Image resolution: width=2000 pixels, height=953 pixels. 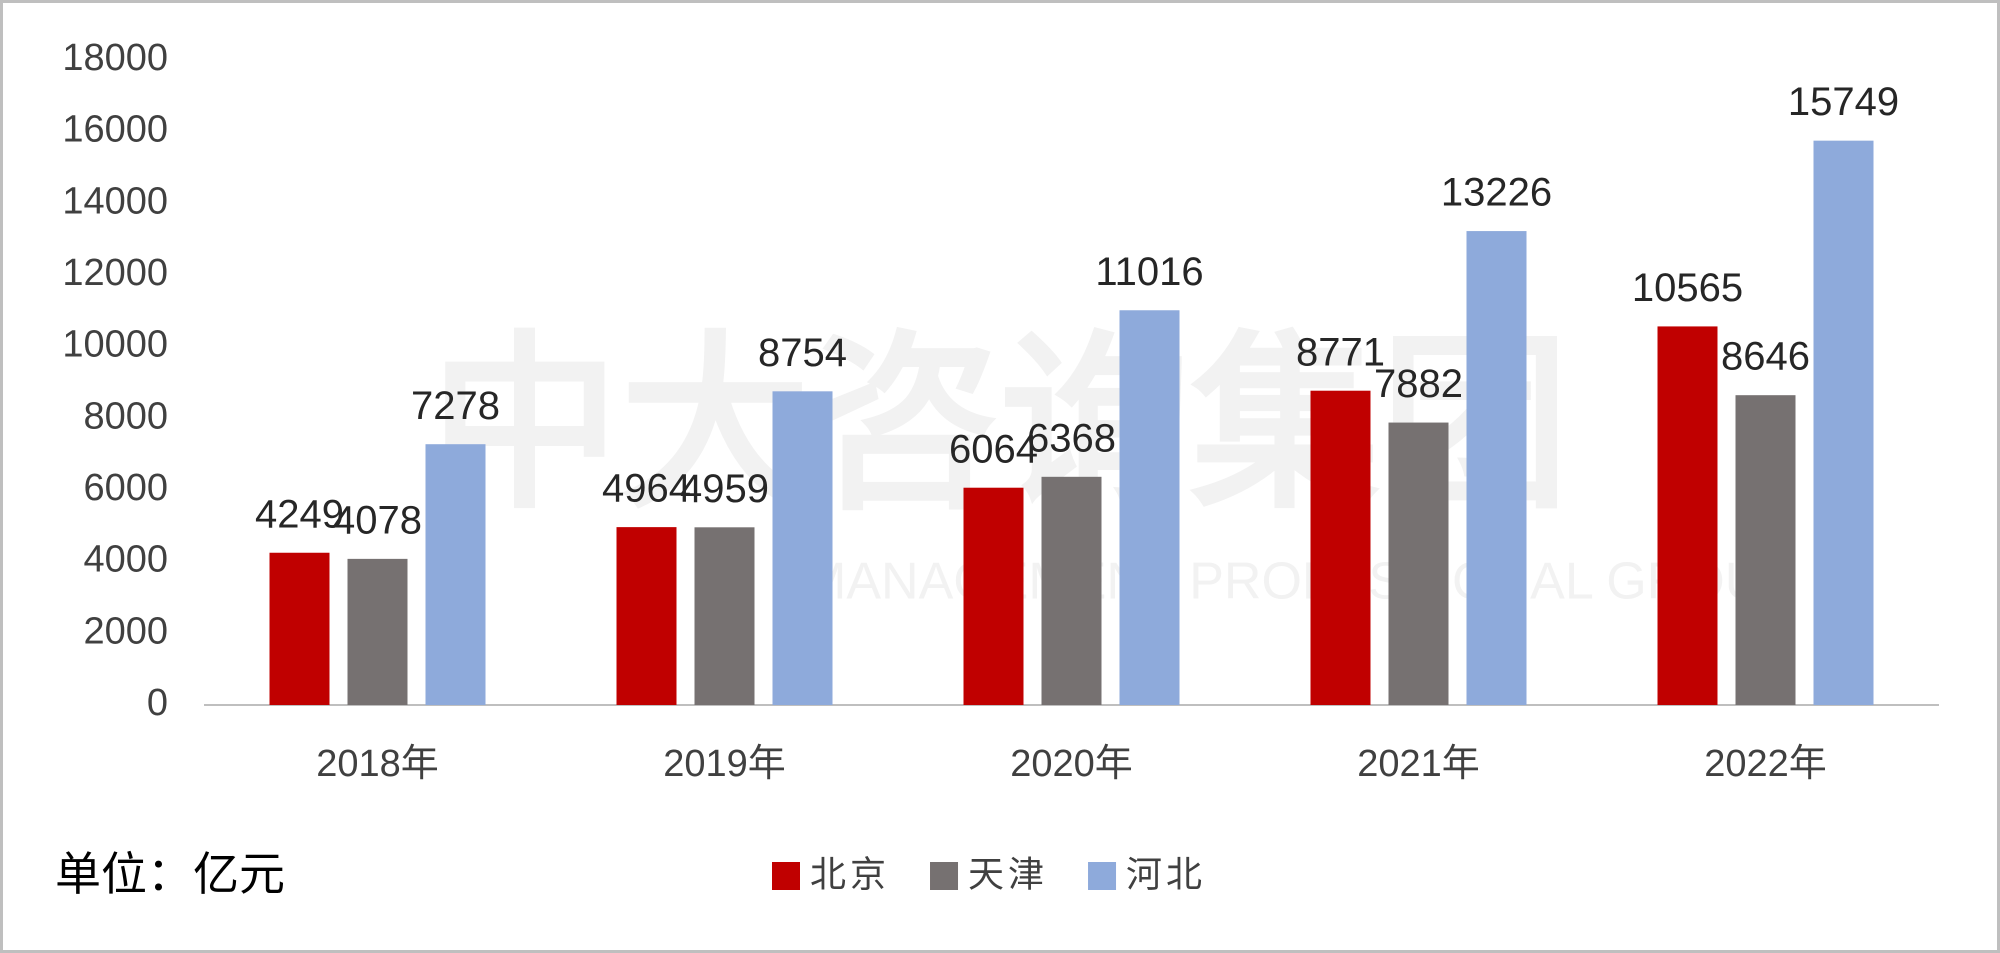 What do you see at coordinates (115, 130) in the screenshot?
I see `y-tick-label: 16000` at bounding box center [115, 130].